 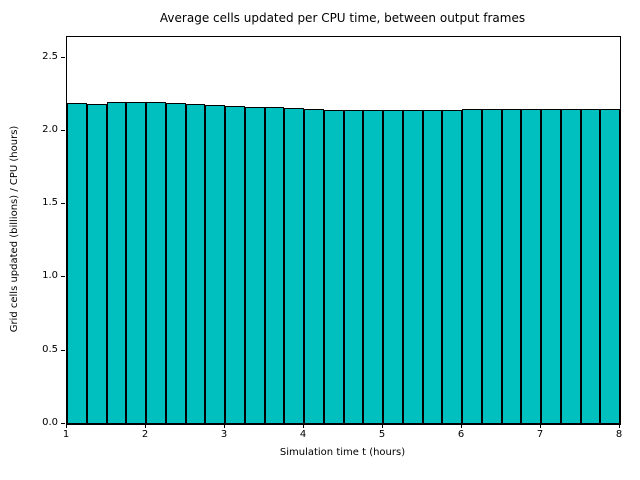 I want to click on y-tick-label: 1.5, so click(x=50, y=203).